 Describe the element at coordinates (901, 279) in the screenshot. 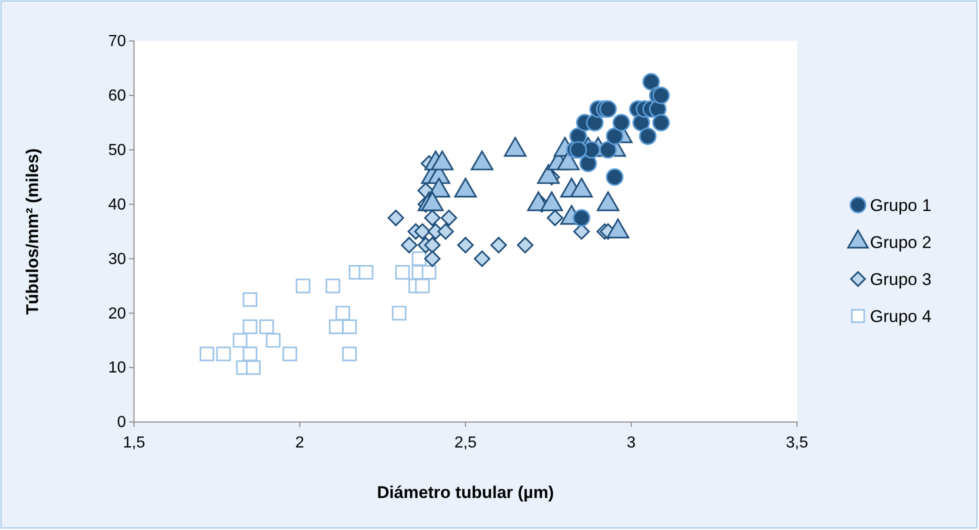

I see `legend-label: Grupo 3` at that location.